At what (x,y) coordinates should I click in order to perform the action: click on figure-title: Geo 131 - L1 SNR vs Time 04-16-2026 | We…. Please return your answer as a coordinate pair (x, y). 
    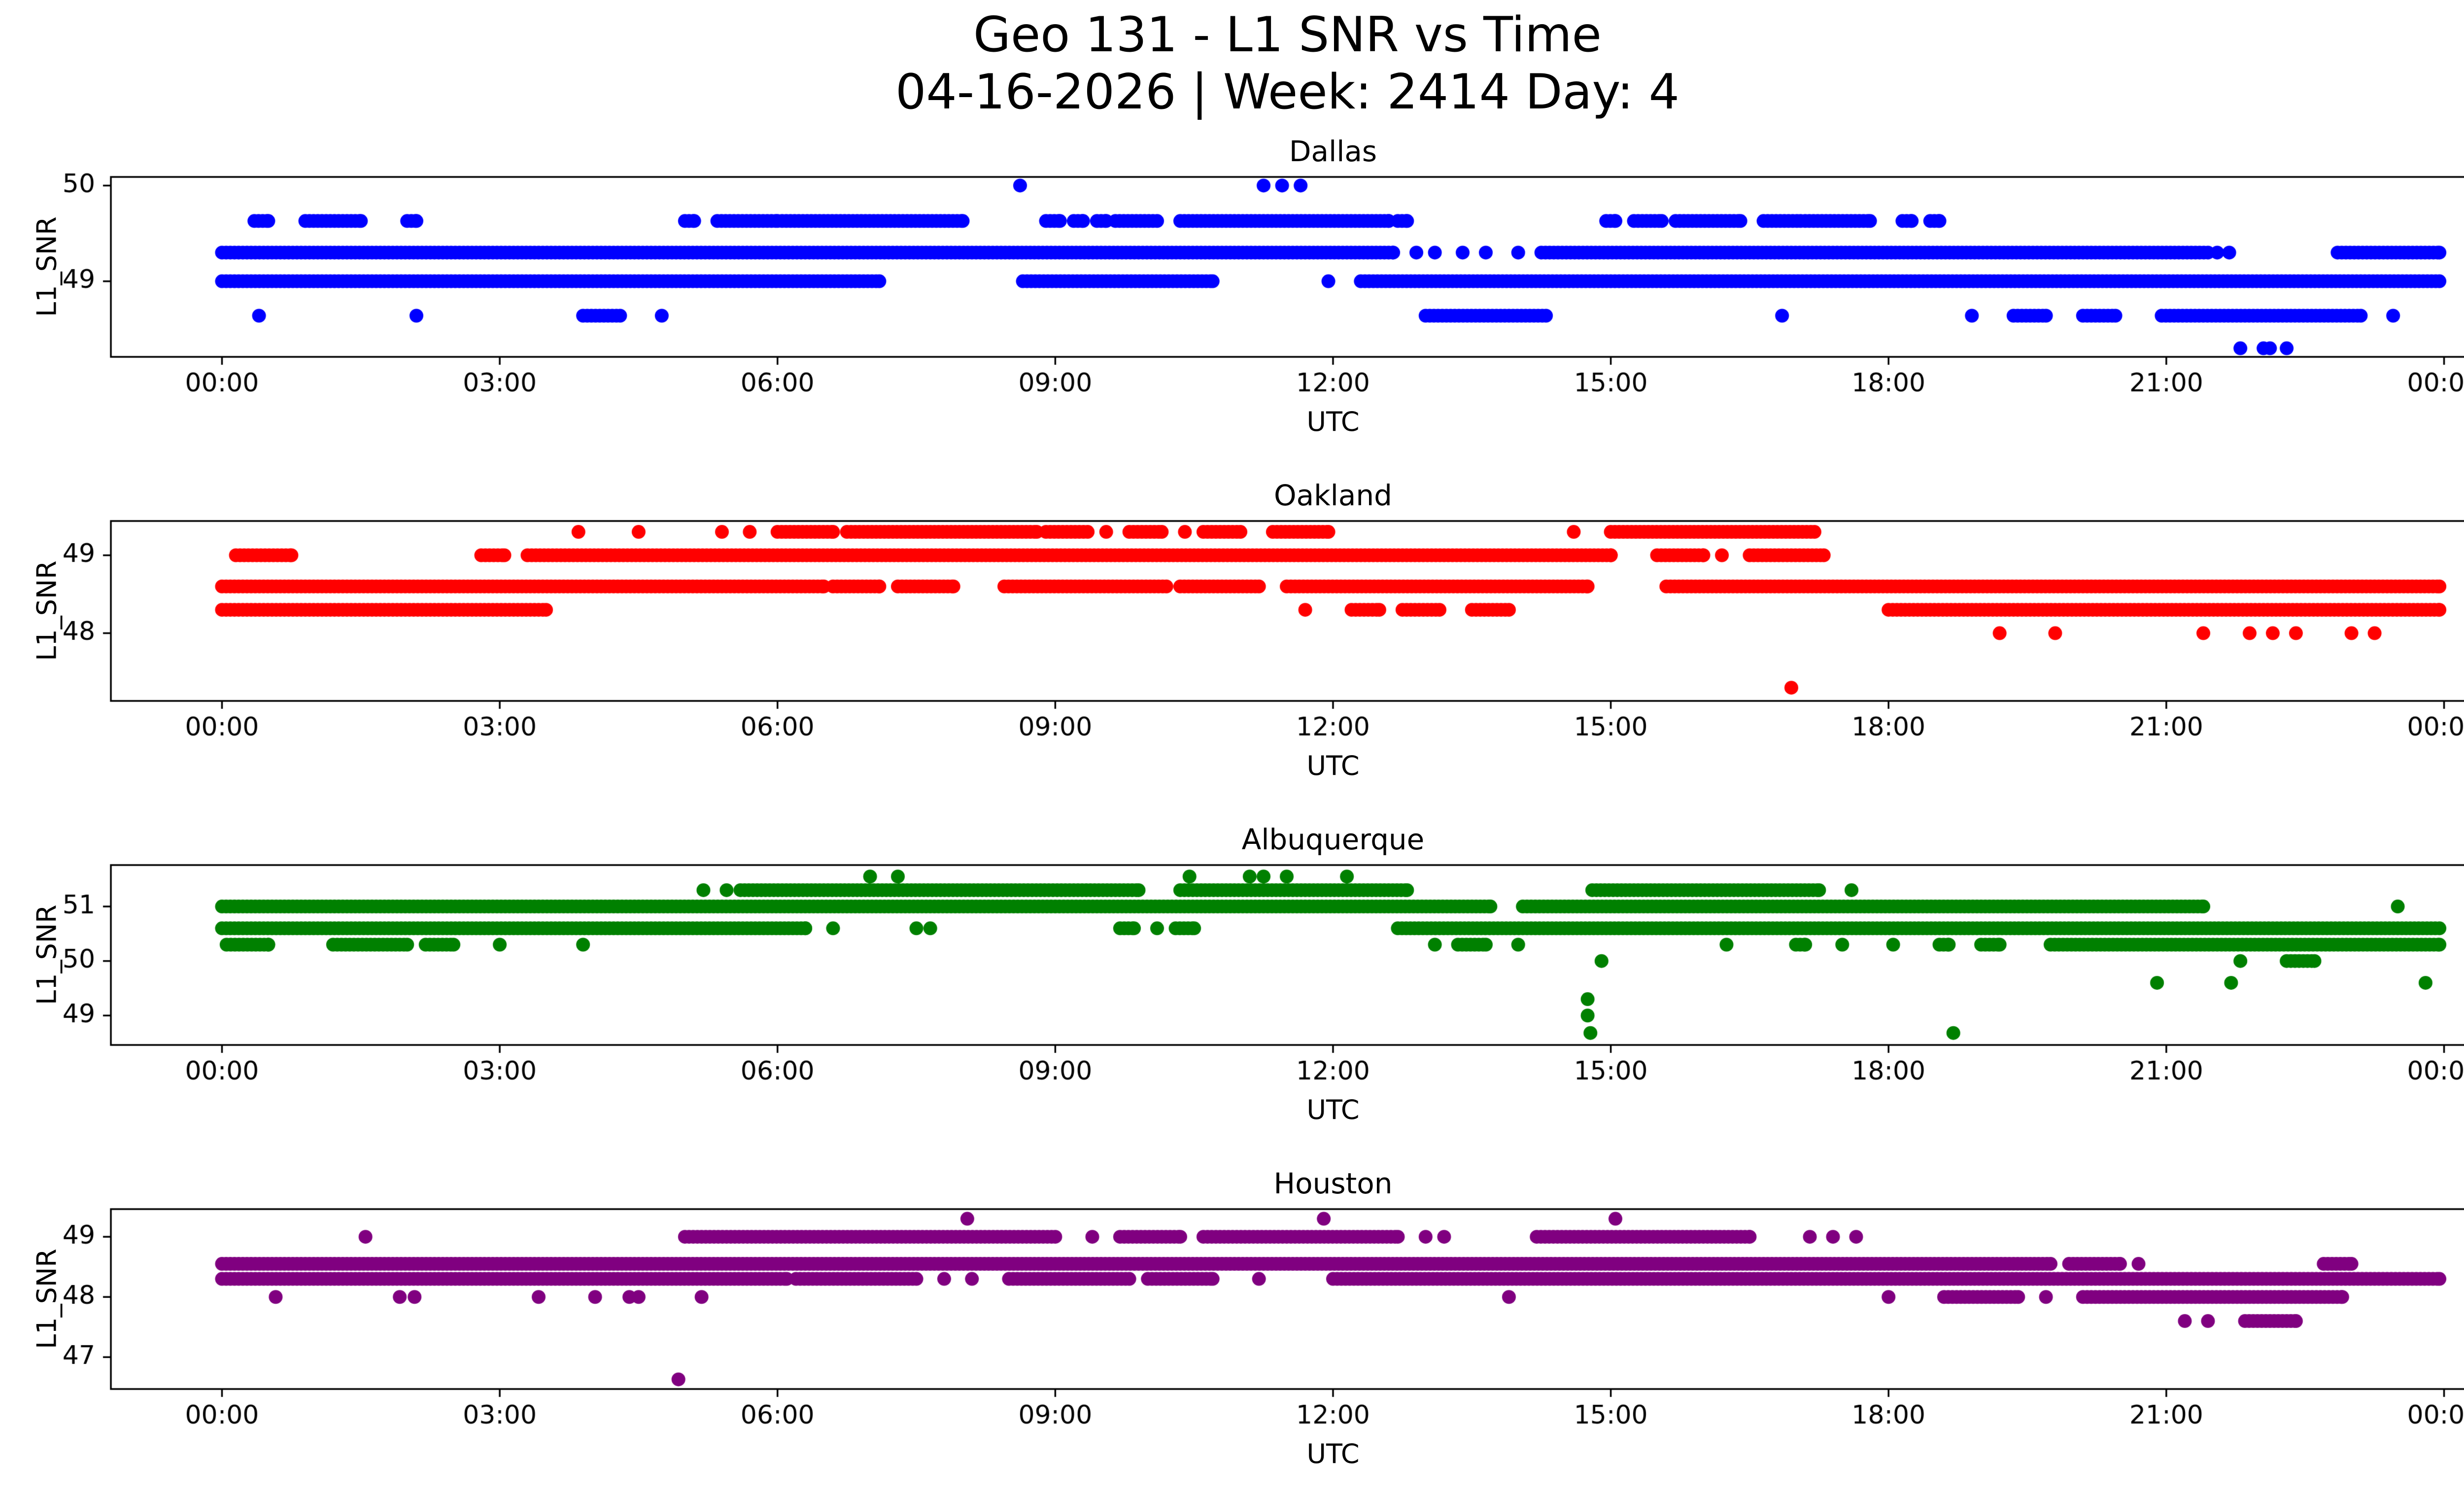
    Looking at the image, I should click on (1232, 64).